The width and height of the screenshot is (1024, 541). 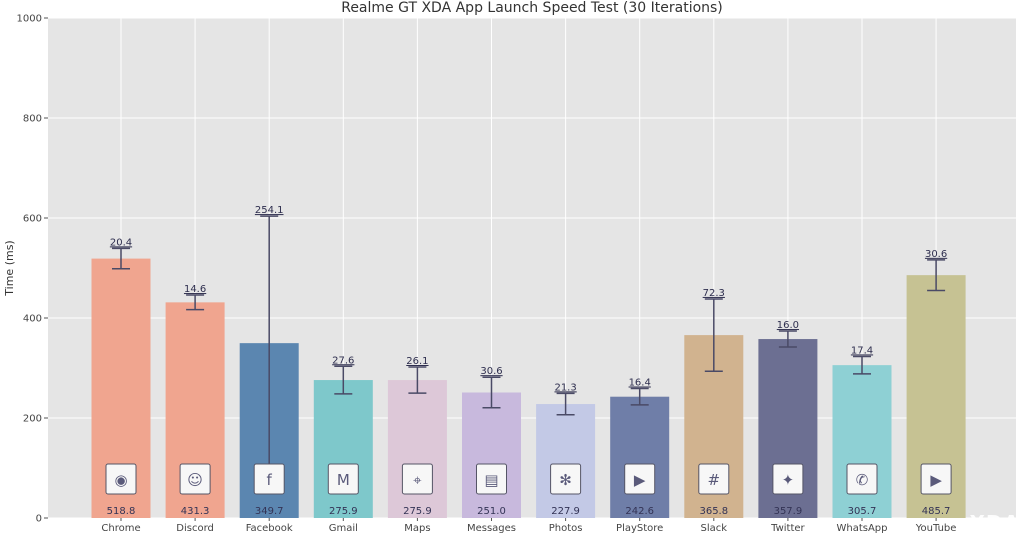 I want to click on xda-watermark: XDA, so click(x=994, y=523).